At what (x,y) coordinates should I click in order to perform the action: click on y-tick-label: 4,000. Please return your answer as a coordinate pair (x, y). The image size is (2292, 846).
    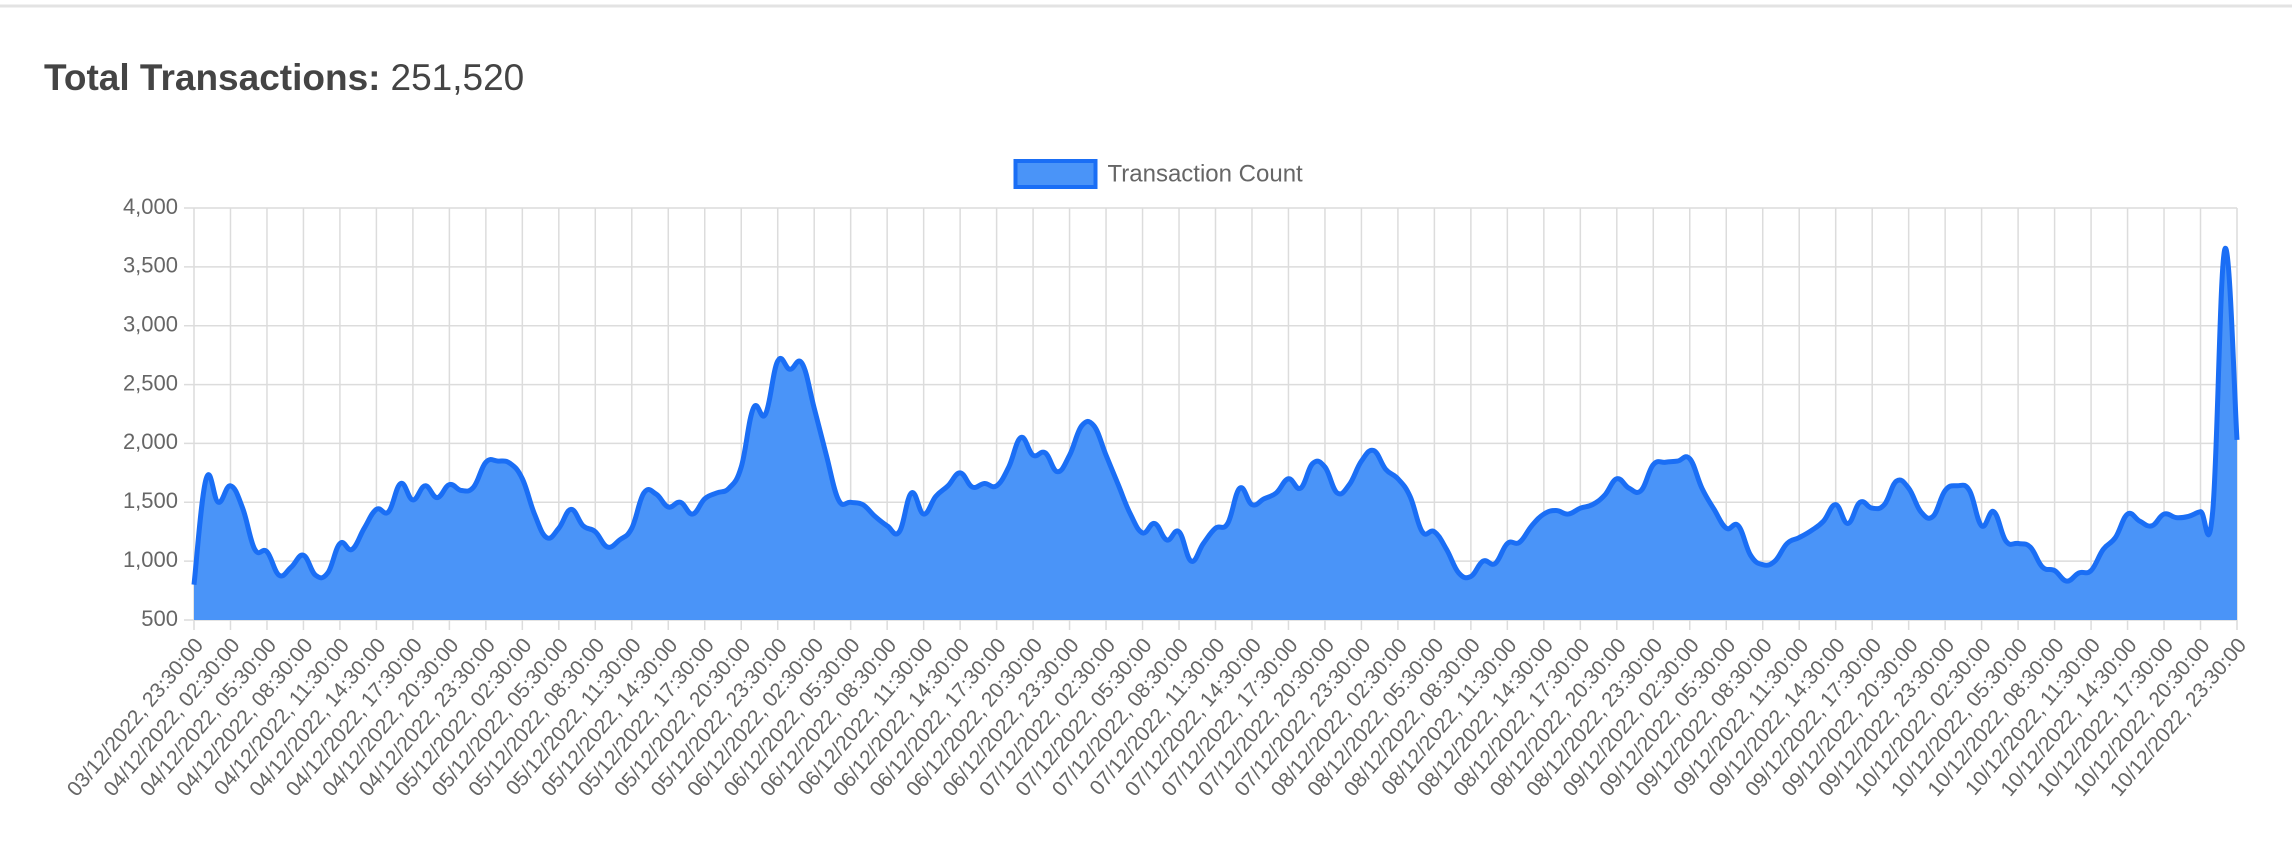
    Looking at the image, I should click on (150, 206).